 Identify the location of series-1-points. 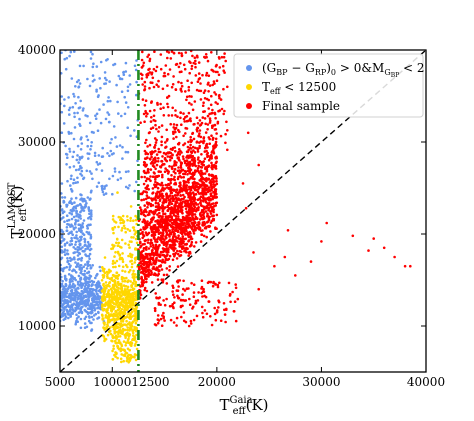
(119, 277).